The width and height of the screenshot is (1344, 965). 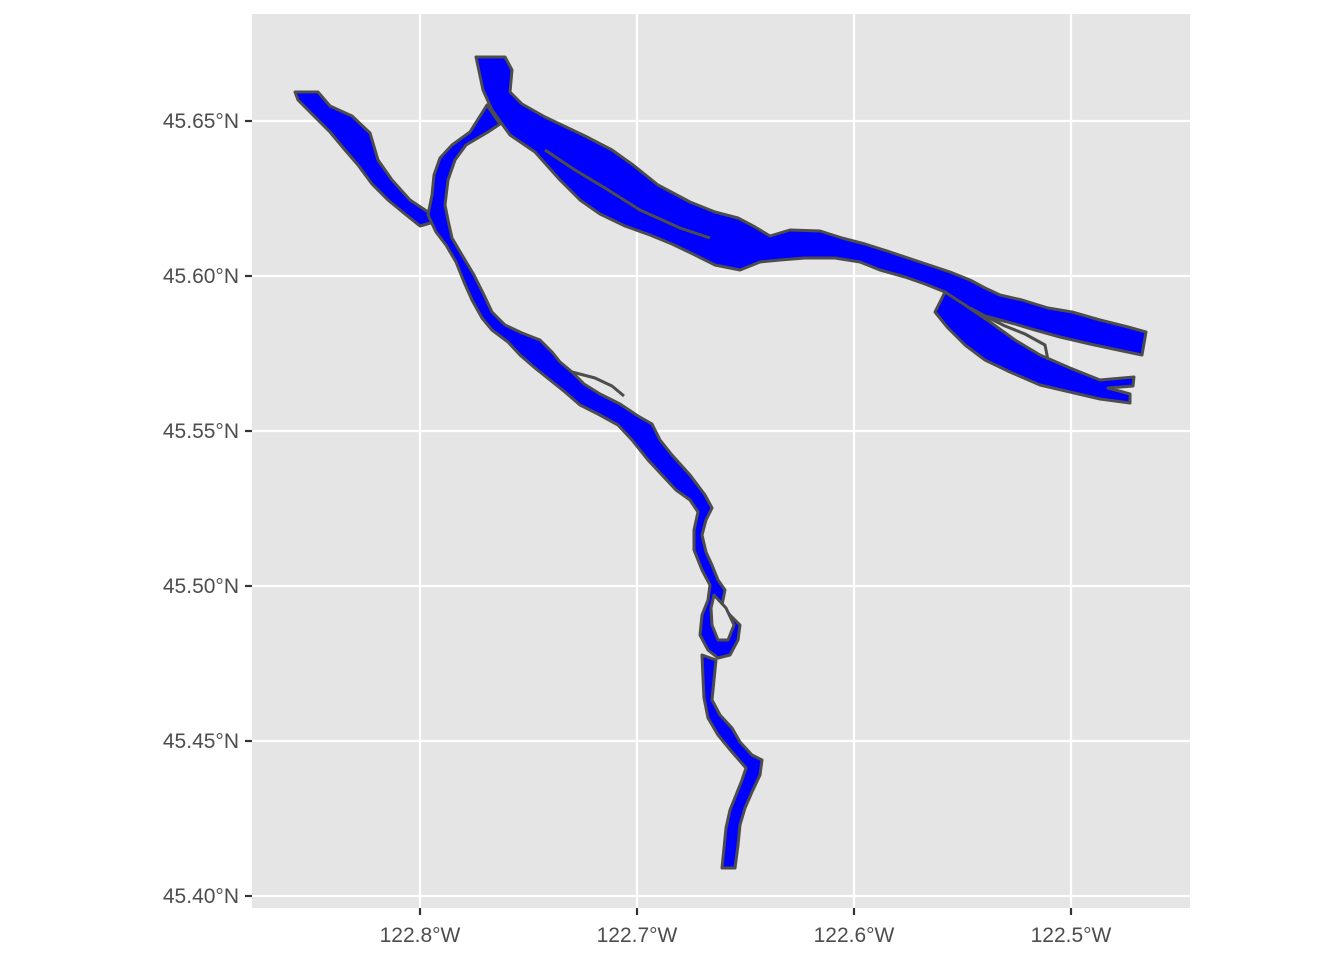 I want to click on y-tick-label: 45.45°N, so click(x=201, y=741).